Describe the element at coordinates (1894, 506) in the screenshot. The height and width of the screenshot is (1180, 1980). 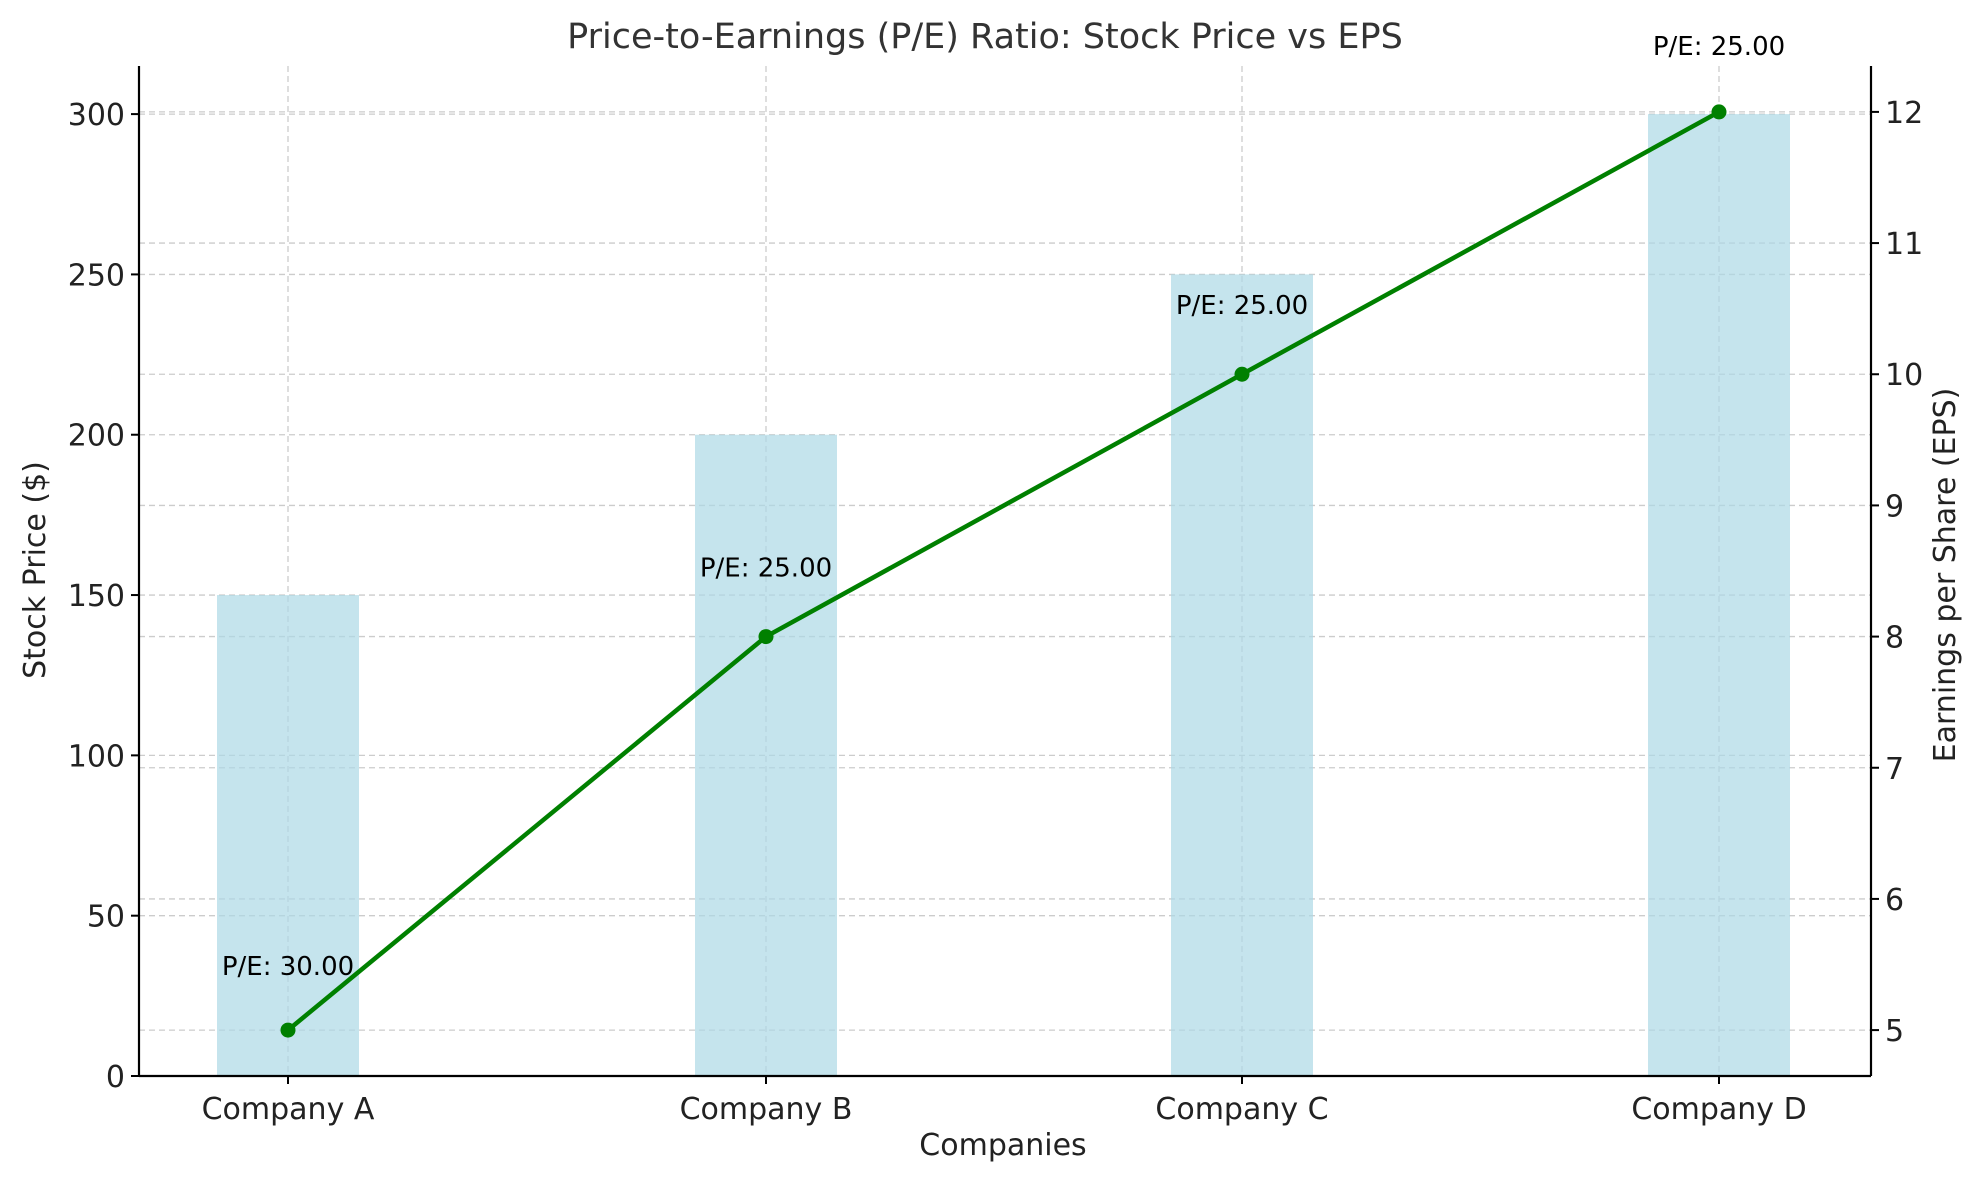
I see `y2-tick-label: 9` at that location.